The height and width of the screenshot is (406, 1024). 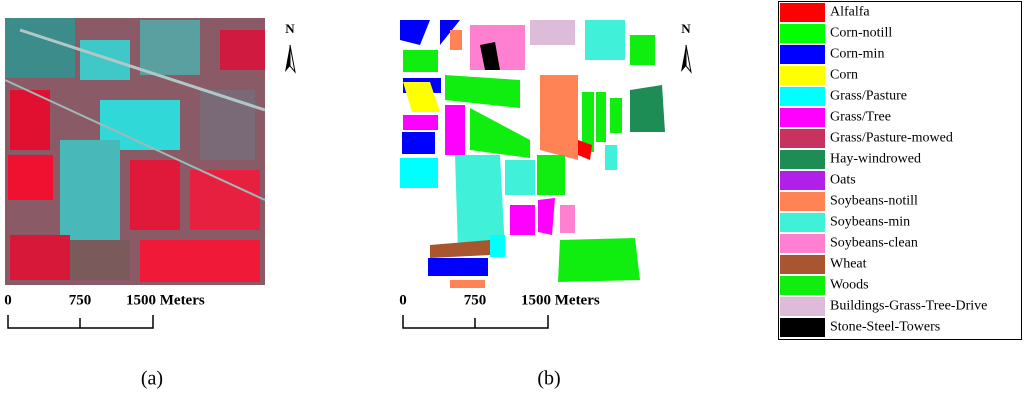 What do you see at coordinates (857, 54) in the screenshot?
I see `legend-label: Corn-min` at bounding box center [857, 54].